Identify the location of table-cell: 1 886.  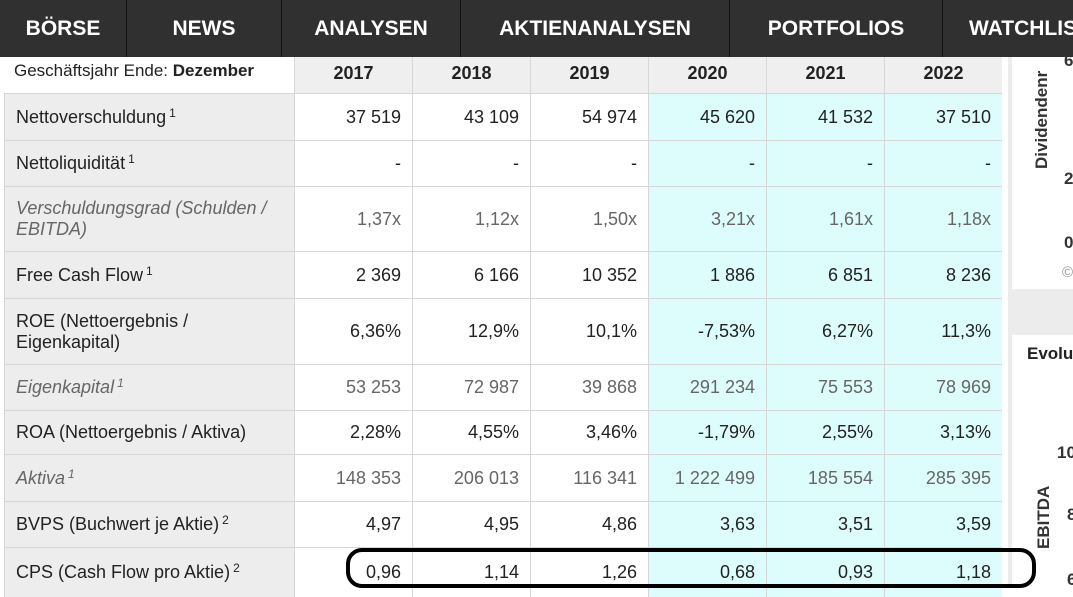
(707, 275).